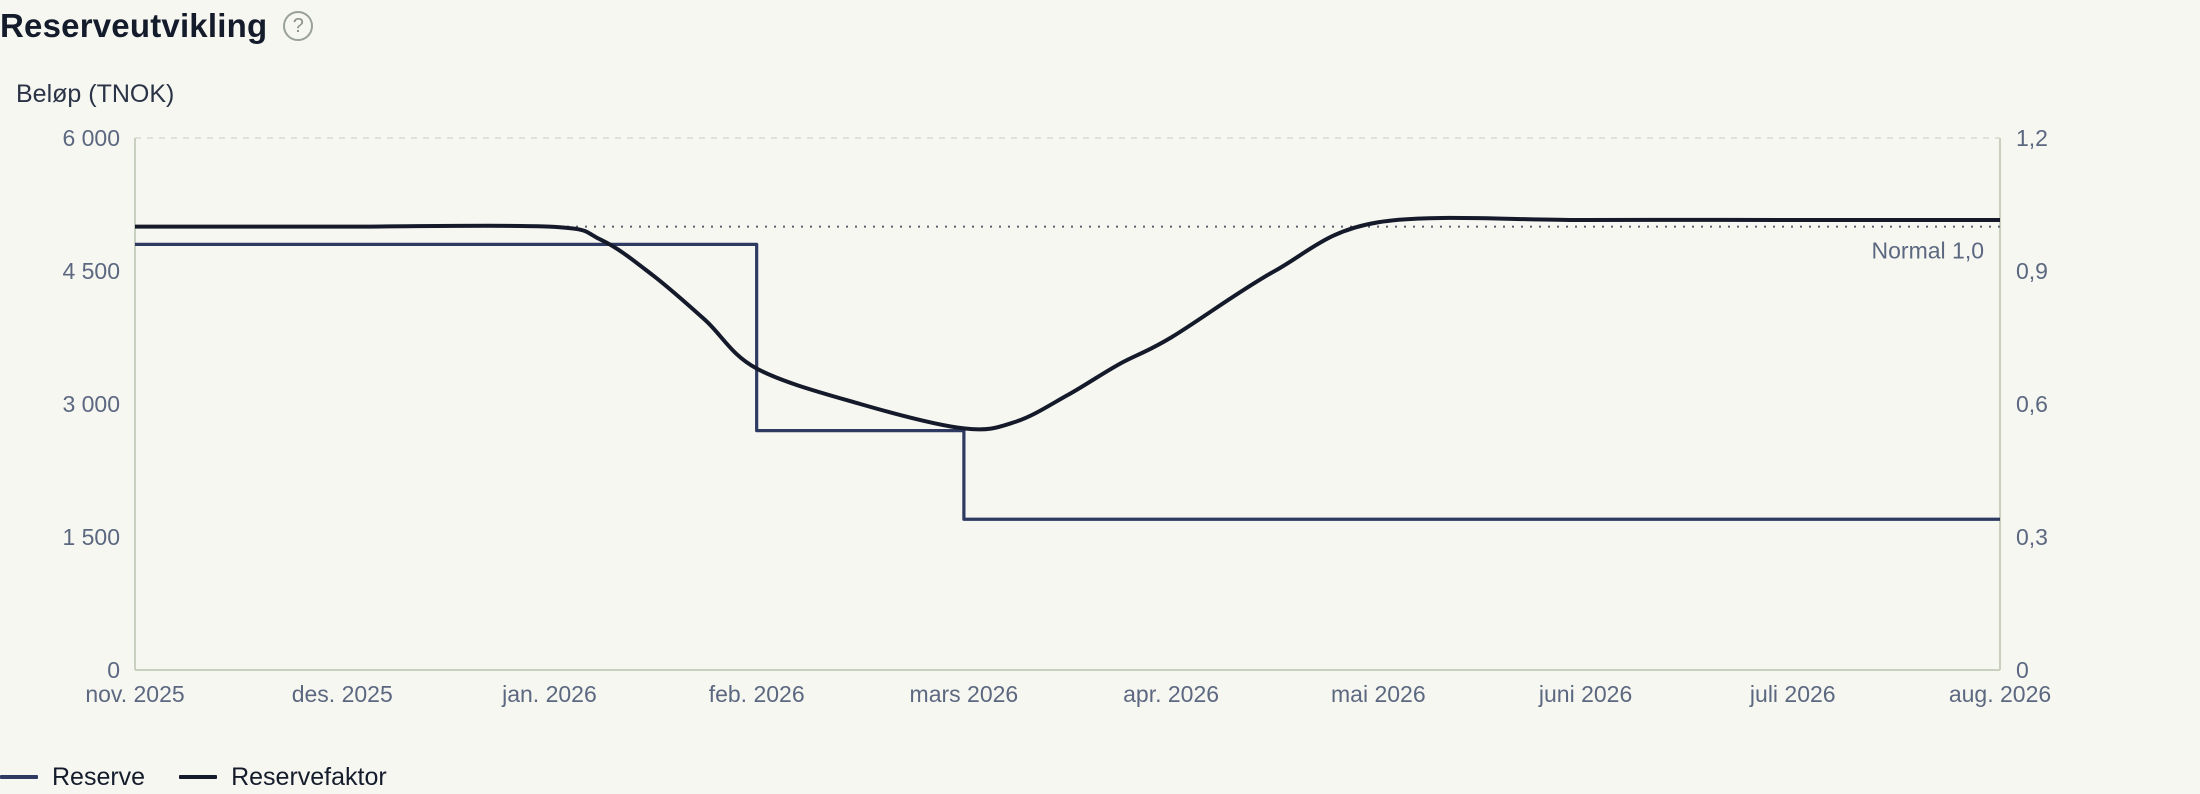 This screenshot has width=2200, height=794. Describe the element at coordinates (91, 271) in the screenshot. I see `y-left-tick-label: 4 500` at that location.